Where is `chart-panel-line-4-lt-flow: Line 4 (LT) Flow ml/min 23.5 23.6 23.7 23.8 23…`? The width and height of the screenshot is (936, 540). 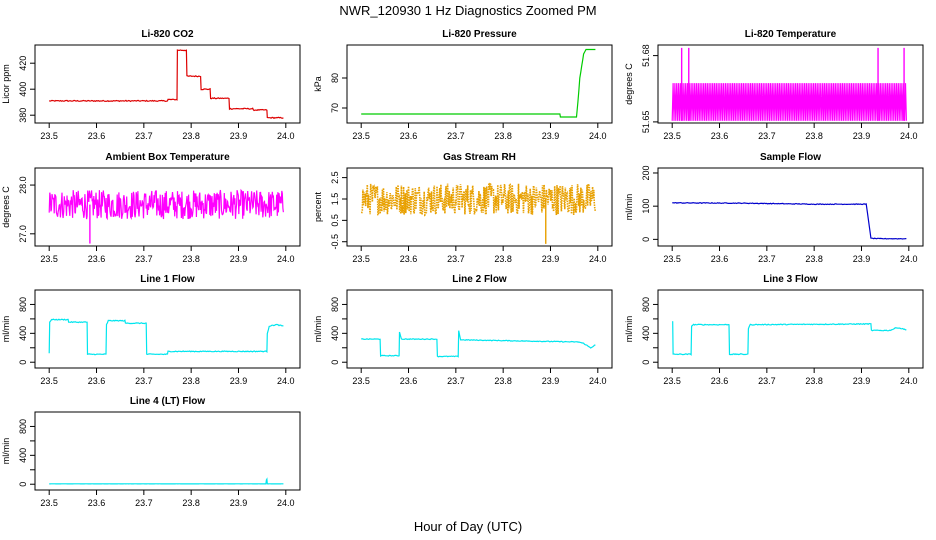 chart-panel-line-4-lt-flow: Line 4 (LT) Flow ml/min 23.5 23.6 23.7 23.8 23… is located at coordinates (151, 452).